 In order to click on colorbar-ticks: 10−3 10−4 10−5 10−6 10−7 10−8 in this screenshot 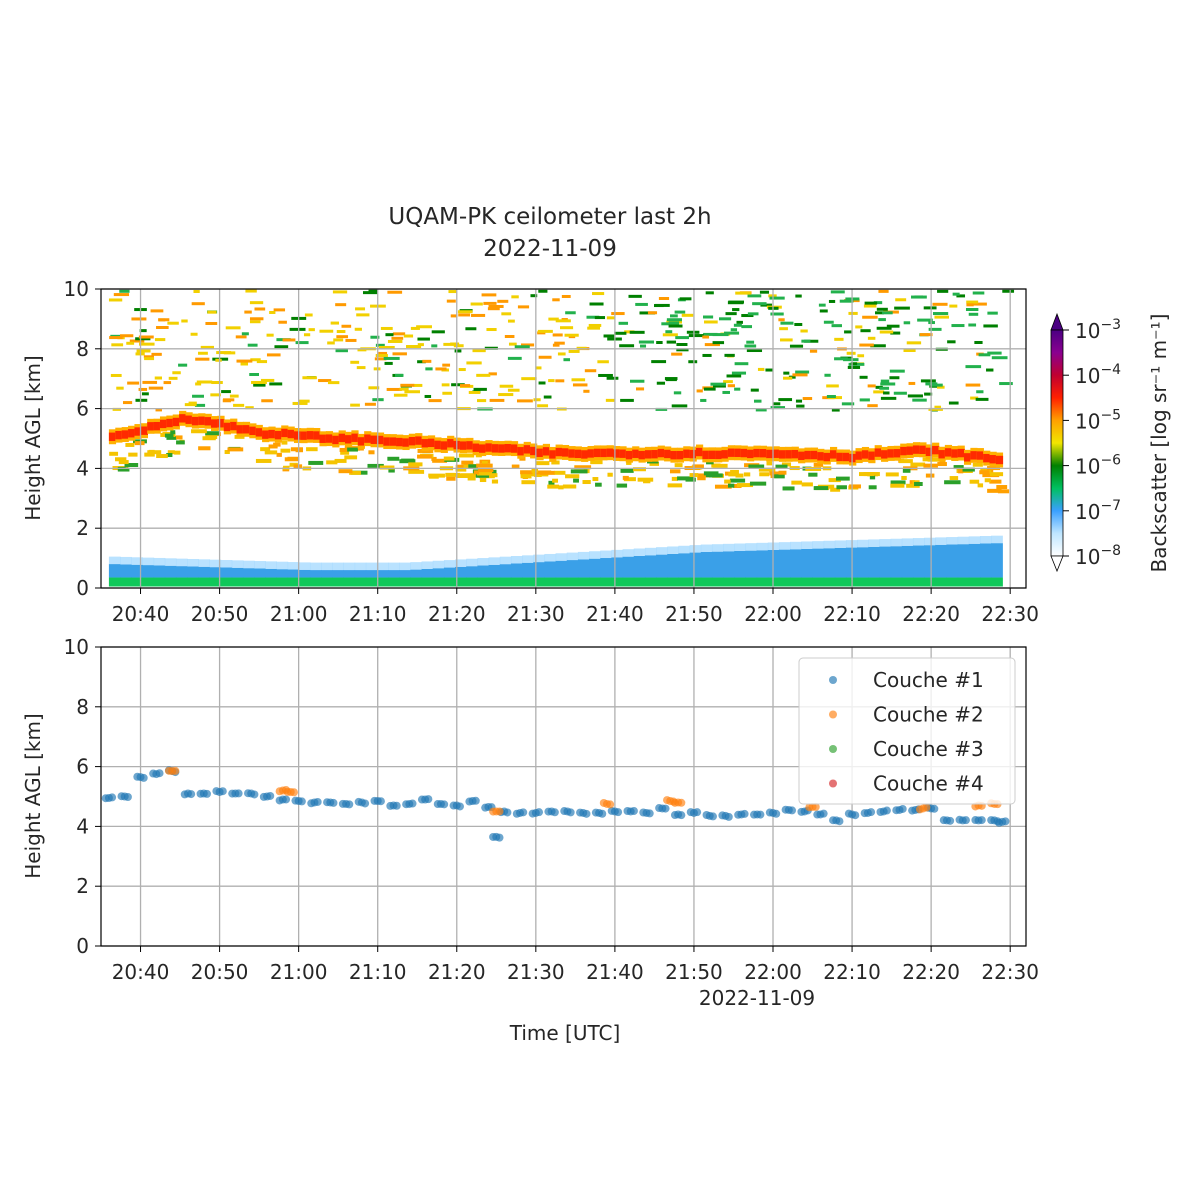, I will do `click(1092, 443)`.